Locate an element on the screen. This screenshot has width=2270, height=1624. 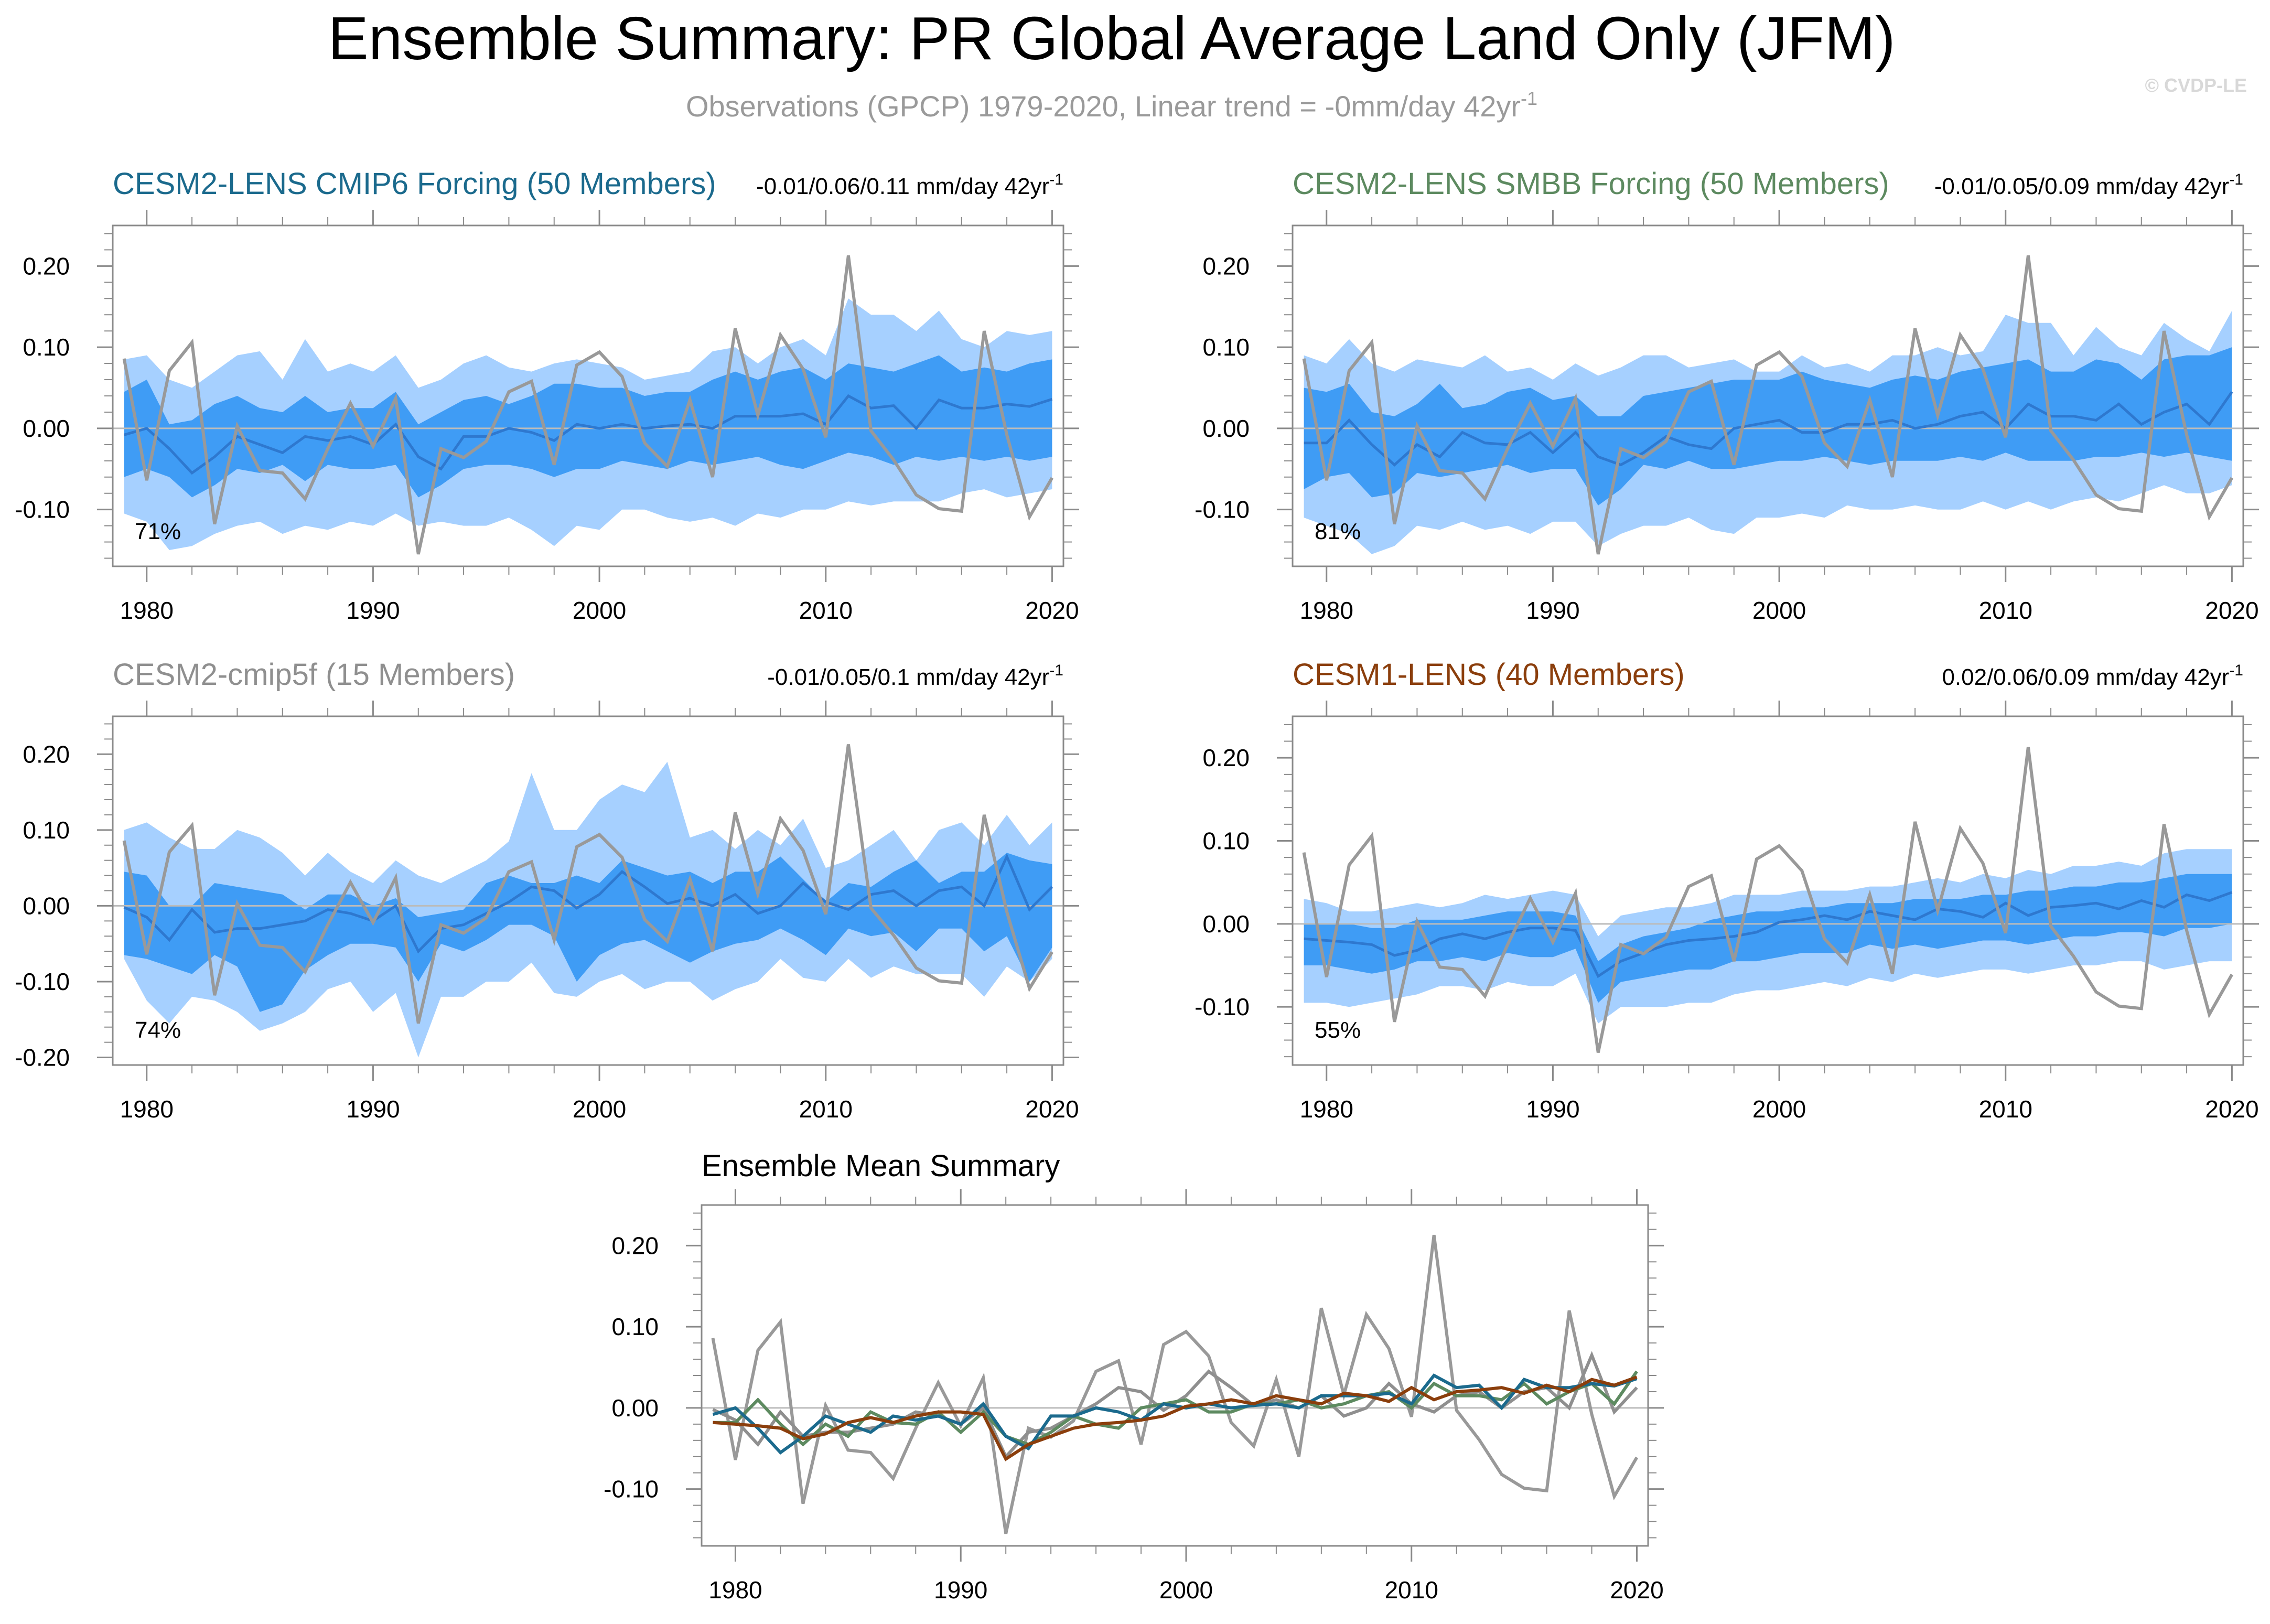
panel-title: CESM2-LENS CMIP6 Forcing (50 Members) is located at coordinates (414, 184).